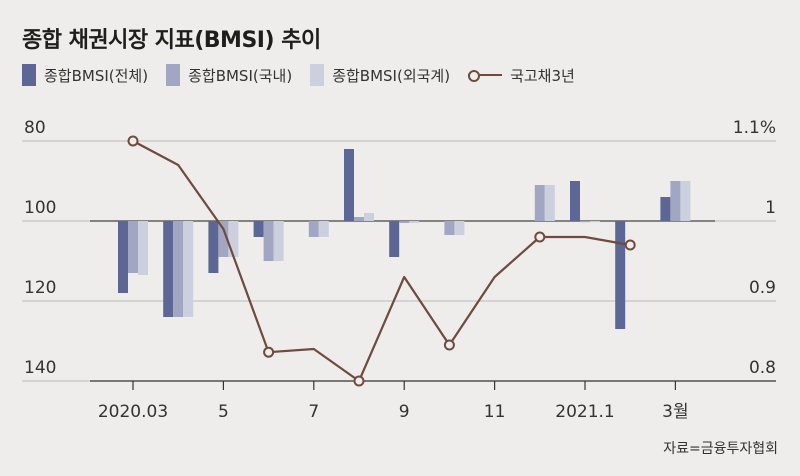 The height and width of the screenshot is (476, 800). What do you see at coordinates (171, 40) in the screenshot?
I see `chart-title: 종합 채권시장 지표(BMSI) 추이` at bounding box center [171, 40].